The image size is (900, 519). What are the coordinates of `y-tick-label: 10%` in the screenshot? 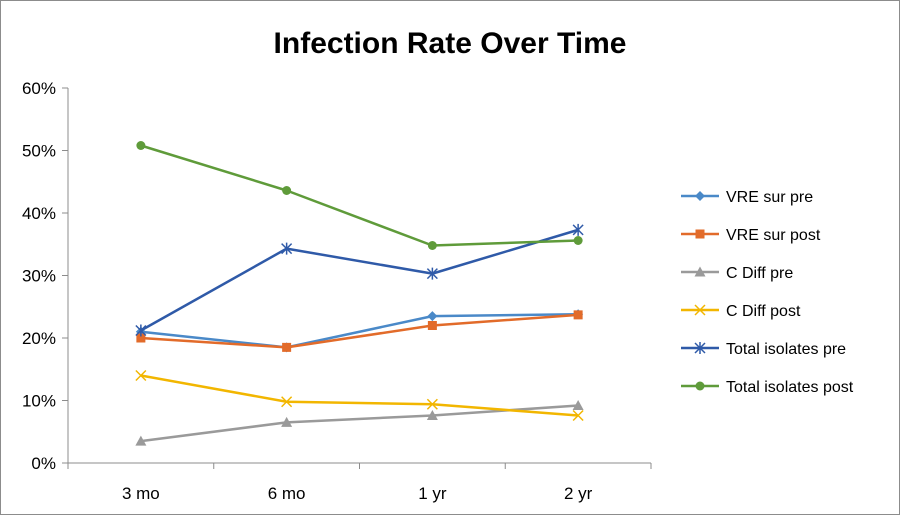 It's located at (39, 401).